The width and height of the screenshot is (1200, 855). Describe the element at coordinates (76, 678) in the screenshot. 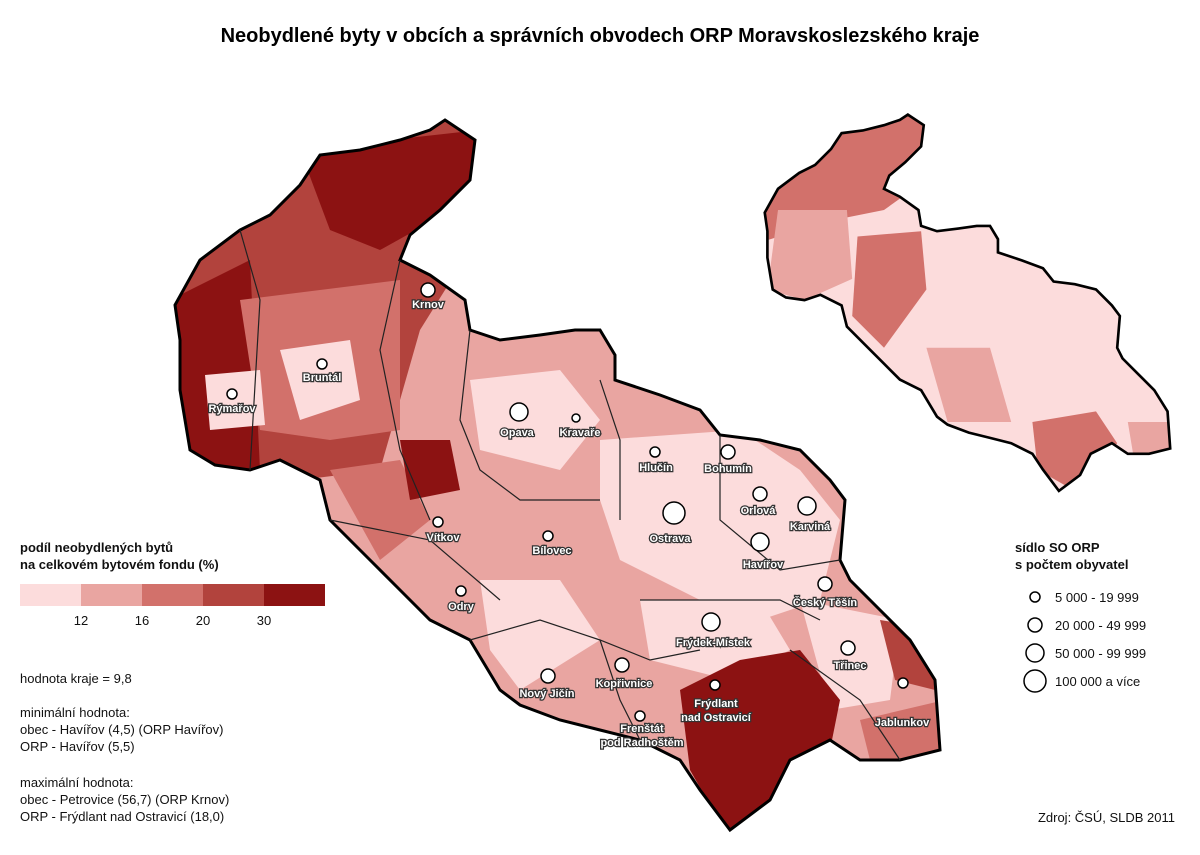

I see `stat-text: hodnota kraje = 9,8` at that location.